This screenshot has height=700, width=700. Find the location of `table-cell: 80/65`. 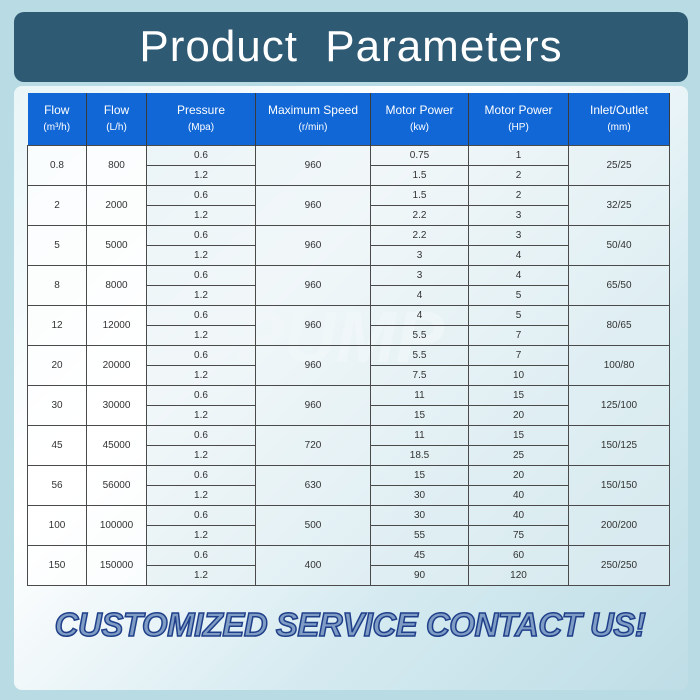

table-cell: 80/65 is located at coordinates (619, 325).